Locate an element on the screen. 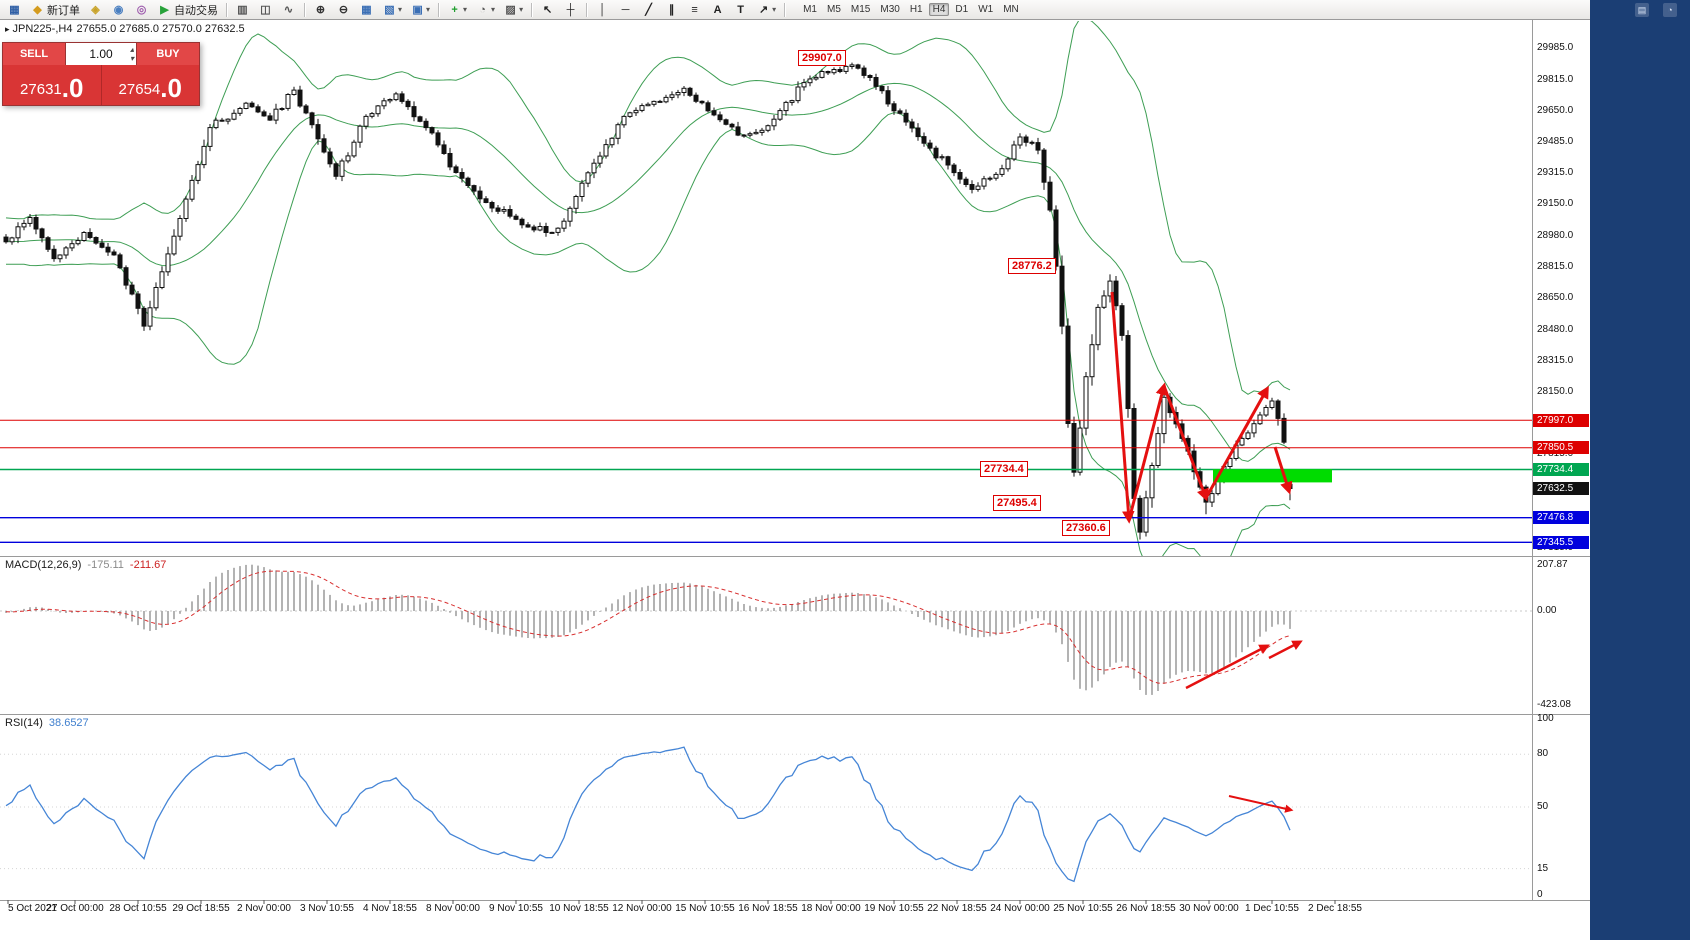  navigator-icon: ◎ is located at coordinates (141, 9).